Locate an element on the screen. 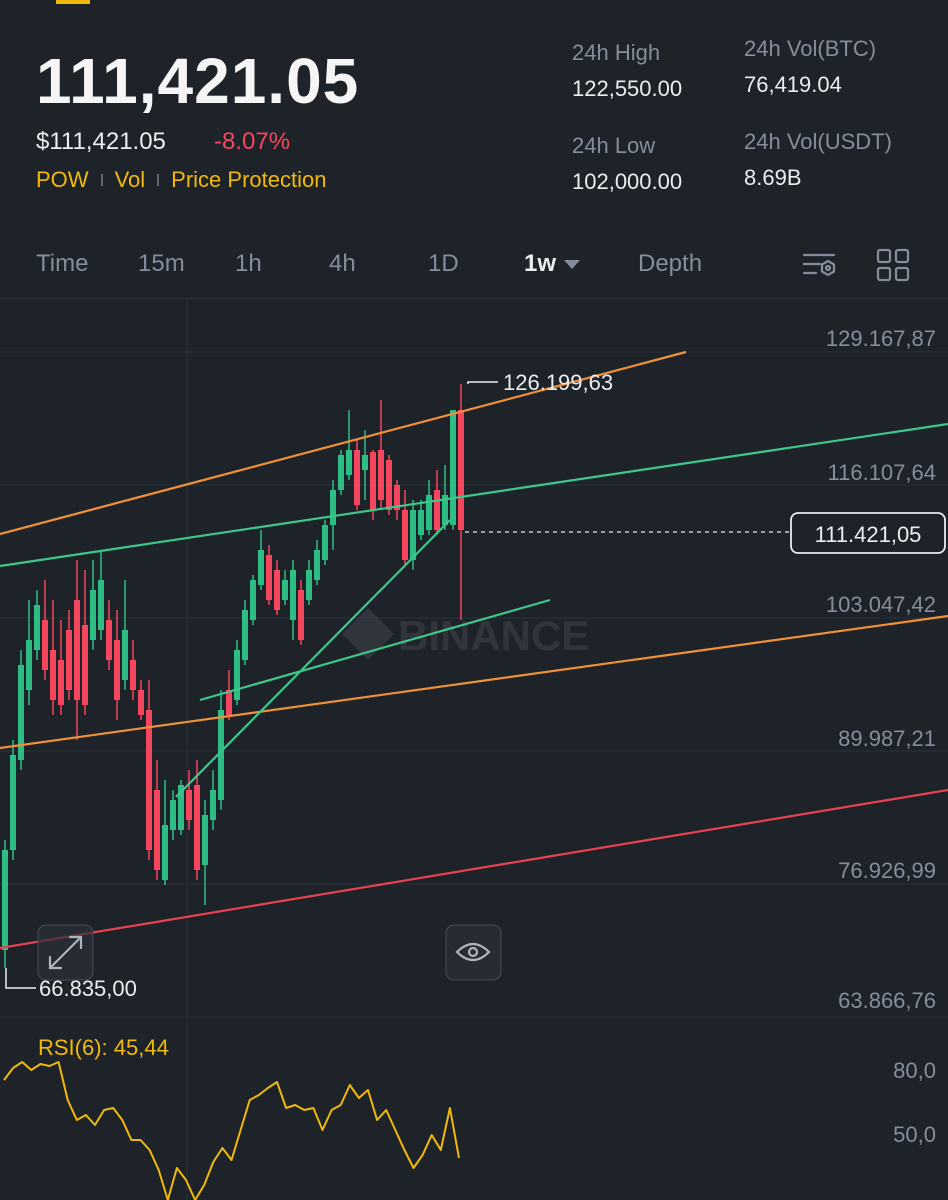 Image resolution: width=948 pixels, height=1200 pixels. eye-icon is located at coordinates (473, 952).